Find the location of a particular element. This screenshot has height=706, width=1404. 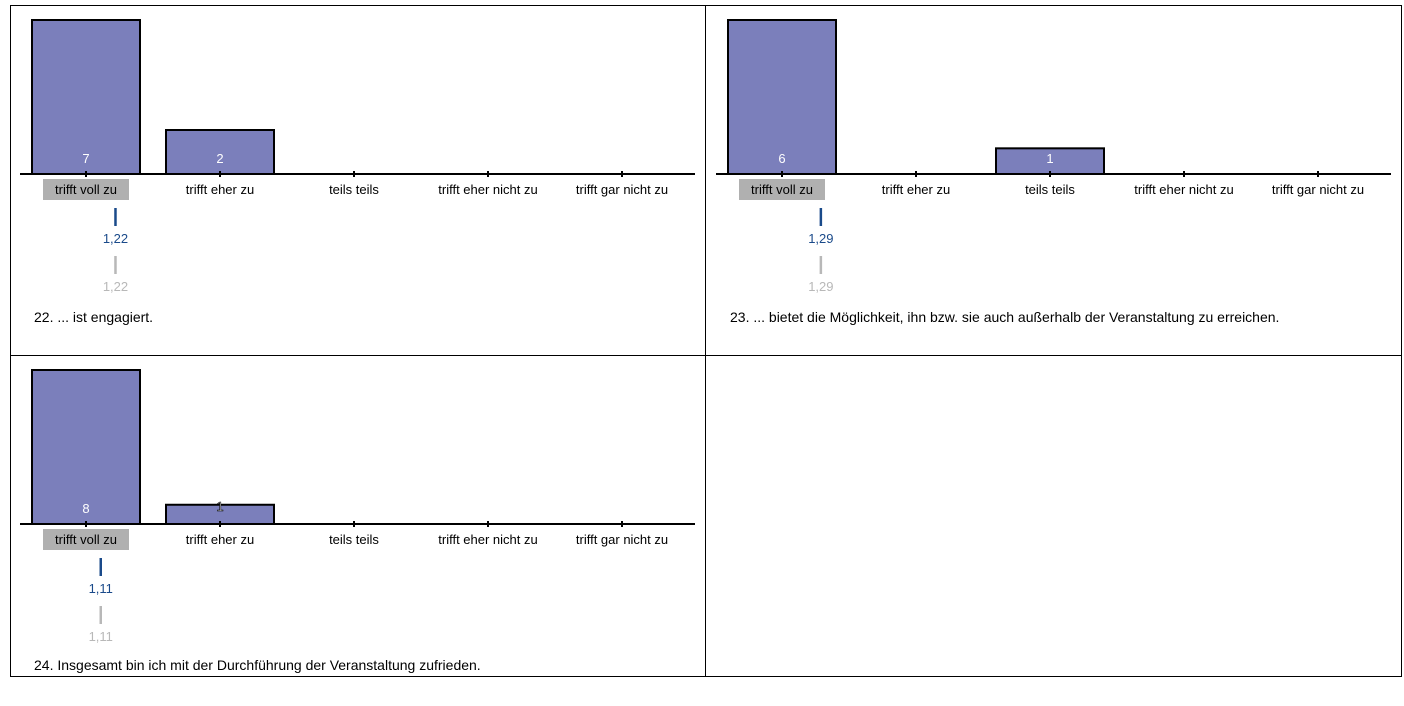

mean-label-secondary: 1,11 is located at coordinates (101, 636).